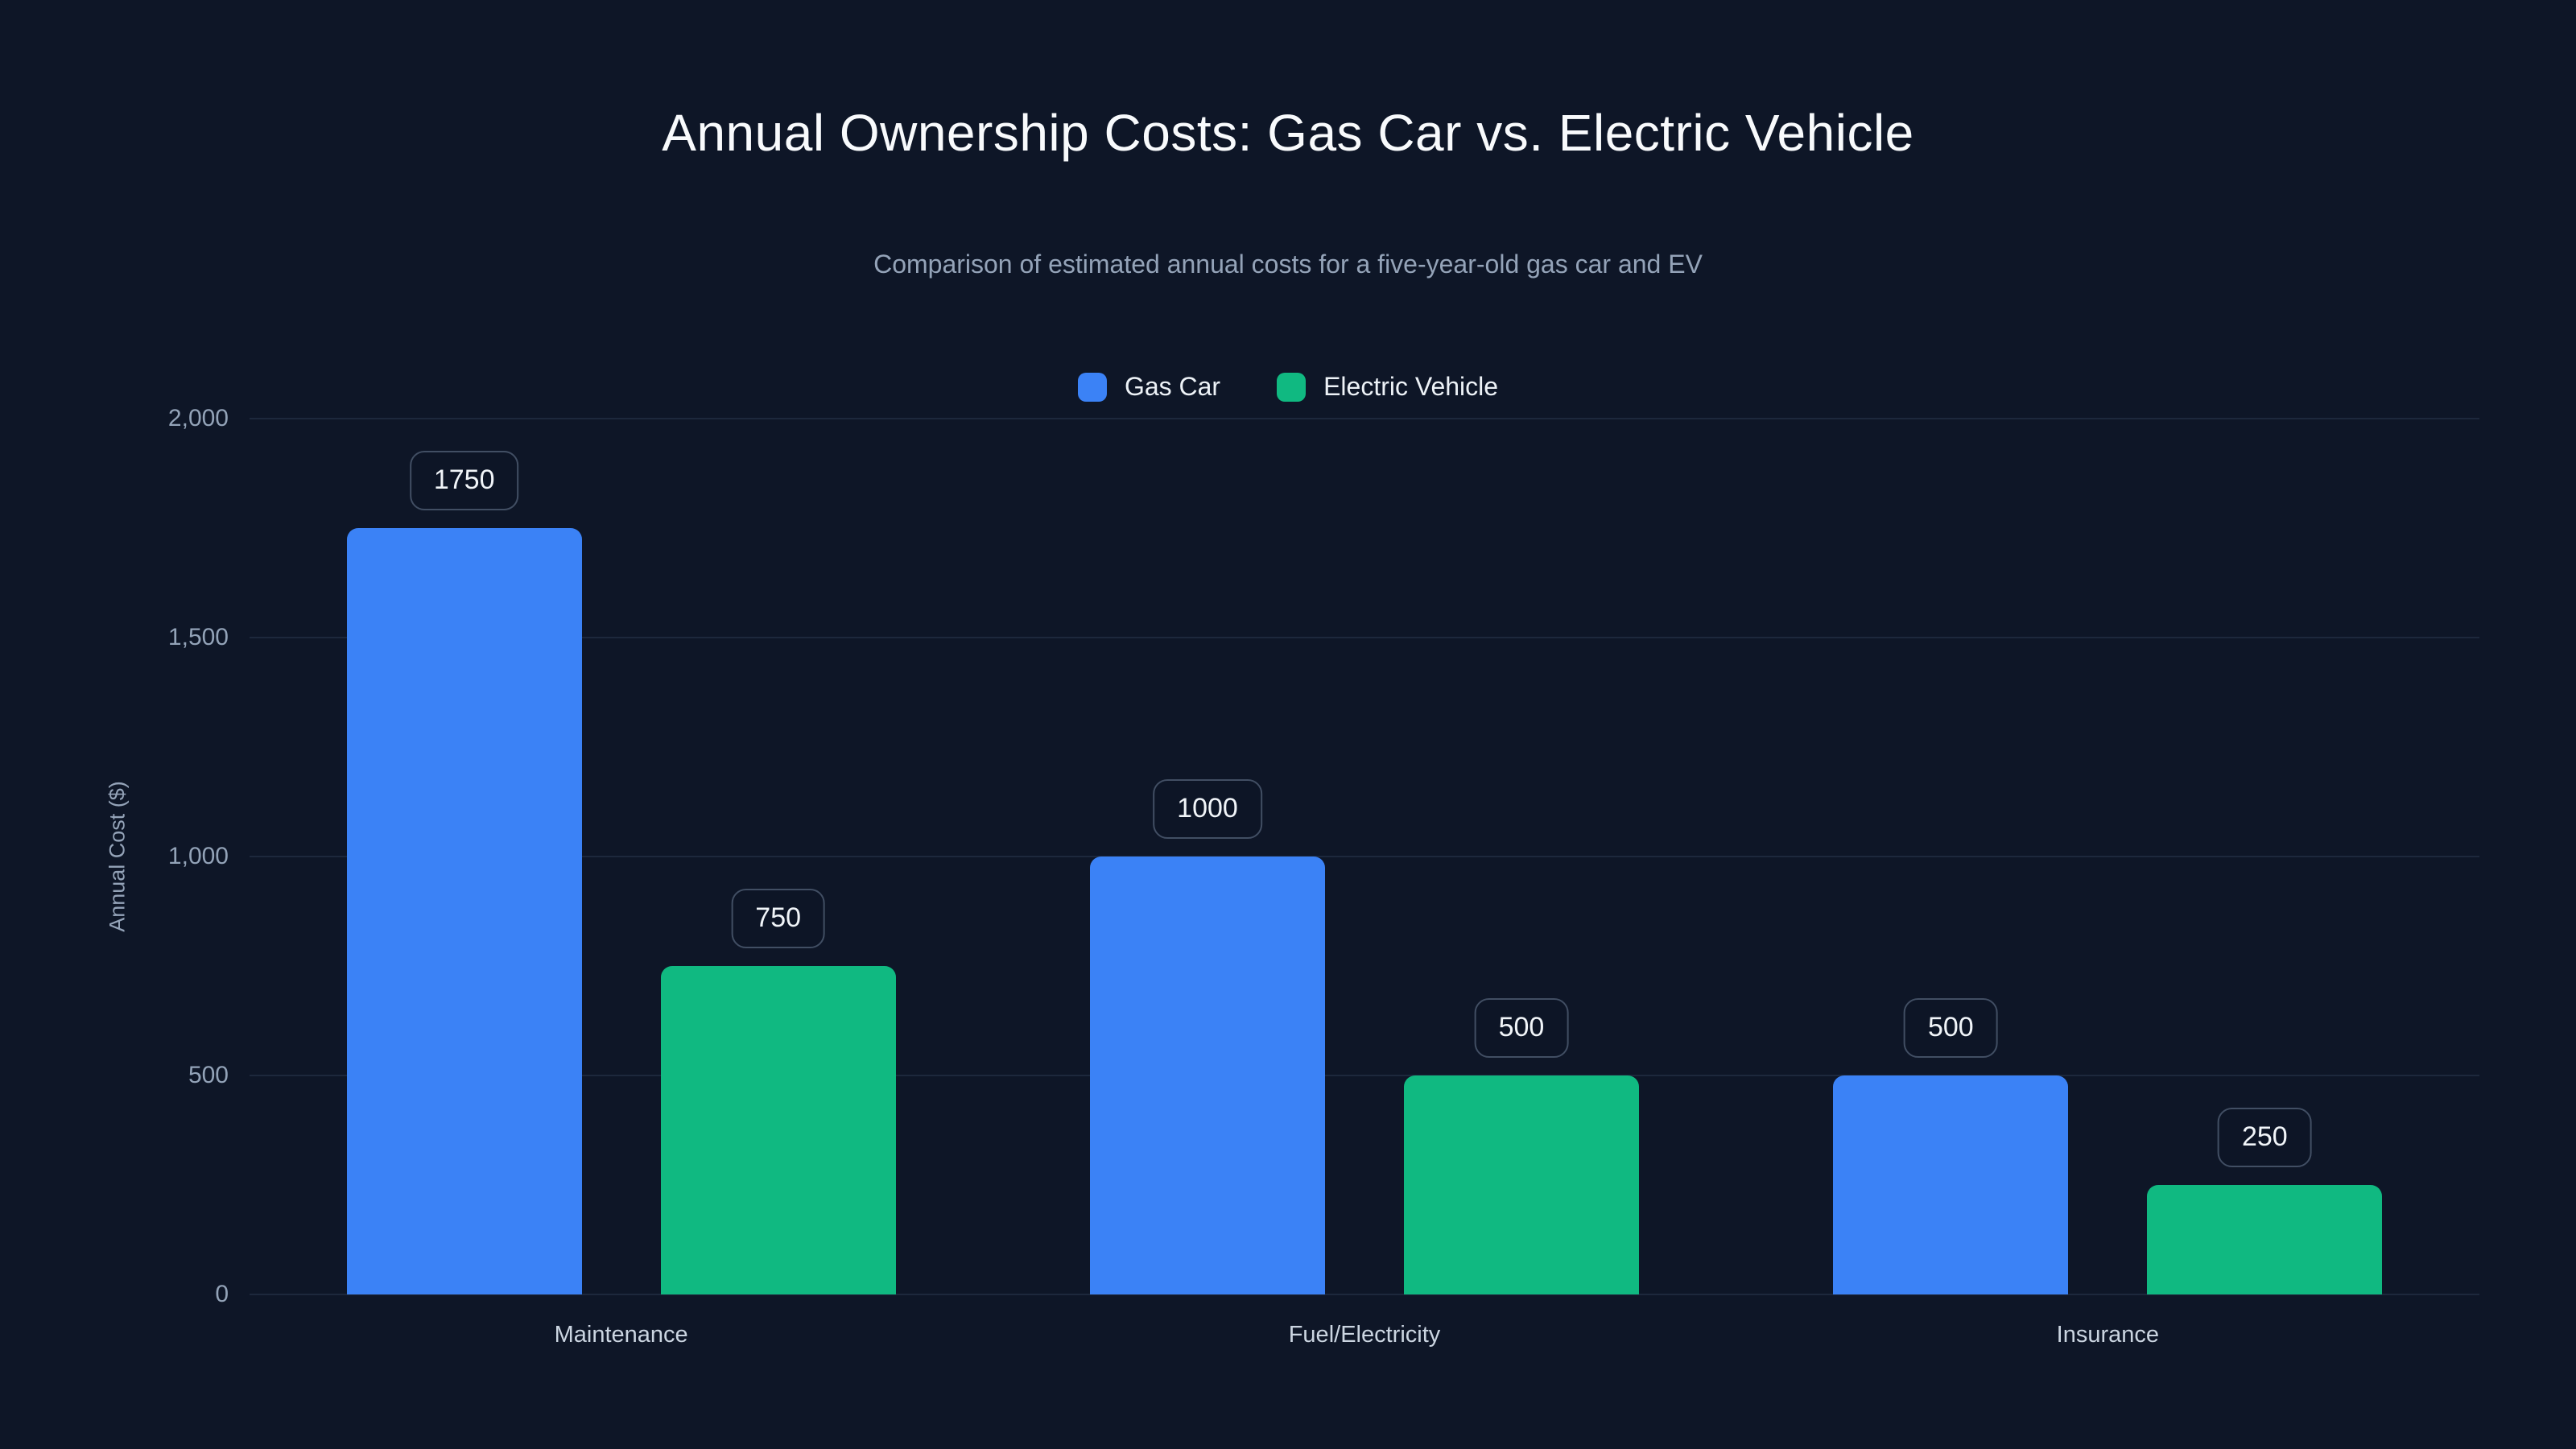 This screenshot has width=2576, height=1449. Describe the element at coordinates (1521, 1184) in the screenshot. I see `bar-electric-vehicle-fuel-electricity` at that location.